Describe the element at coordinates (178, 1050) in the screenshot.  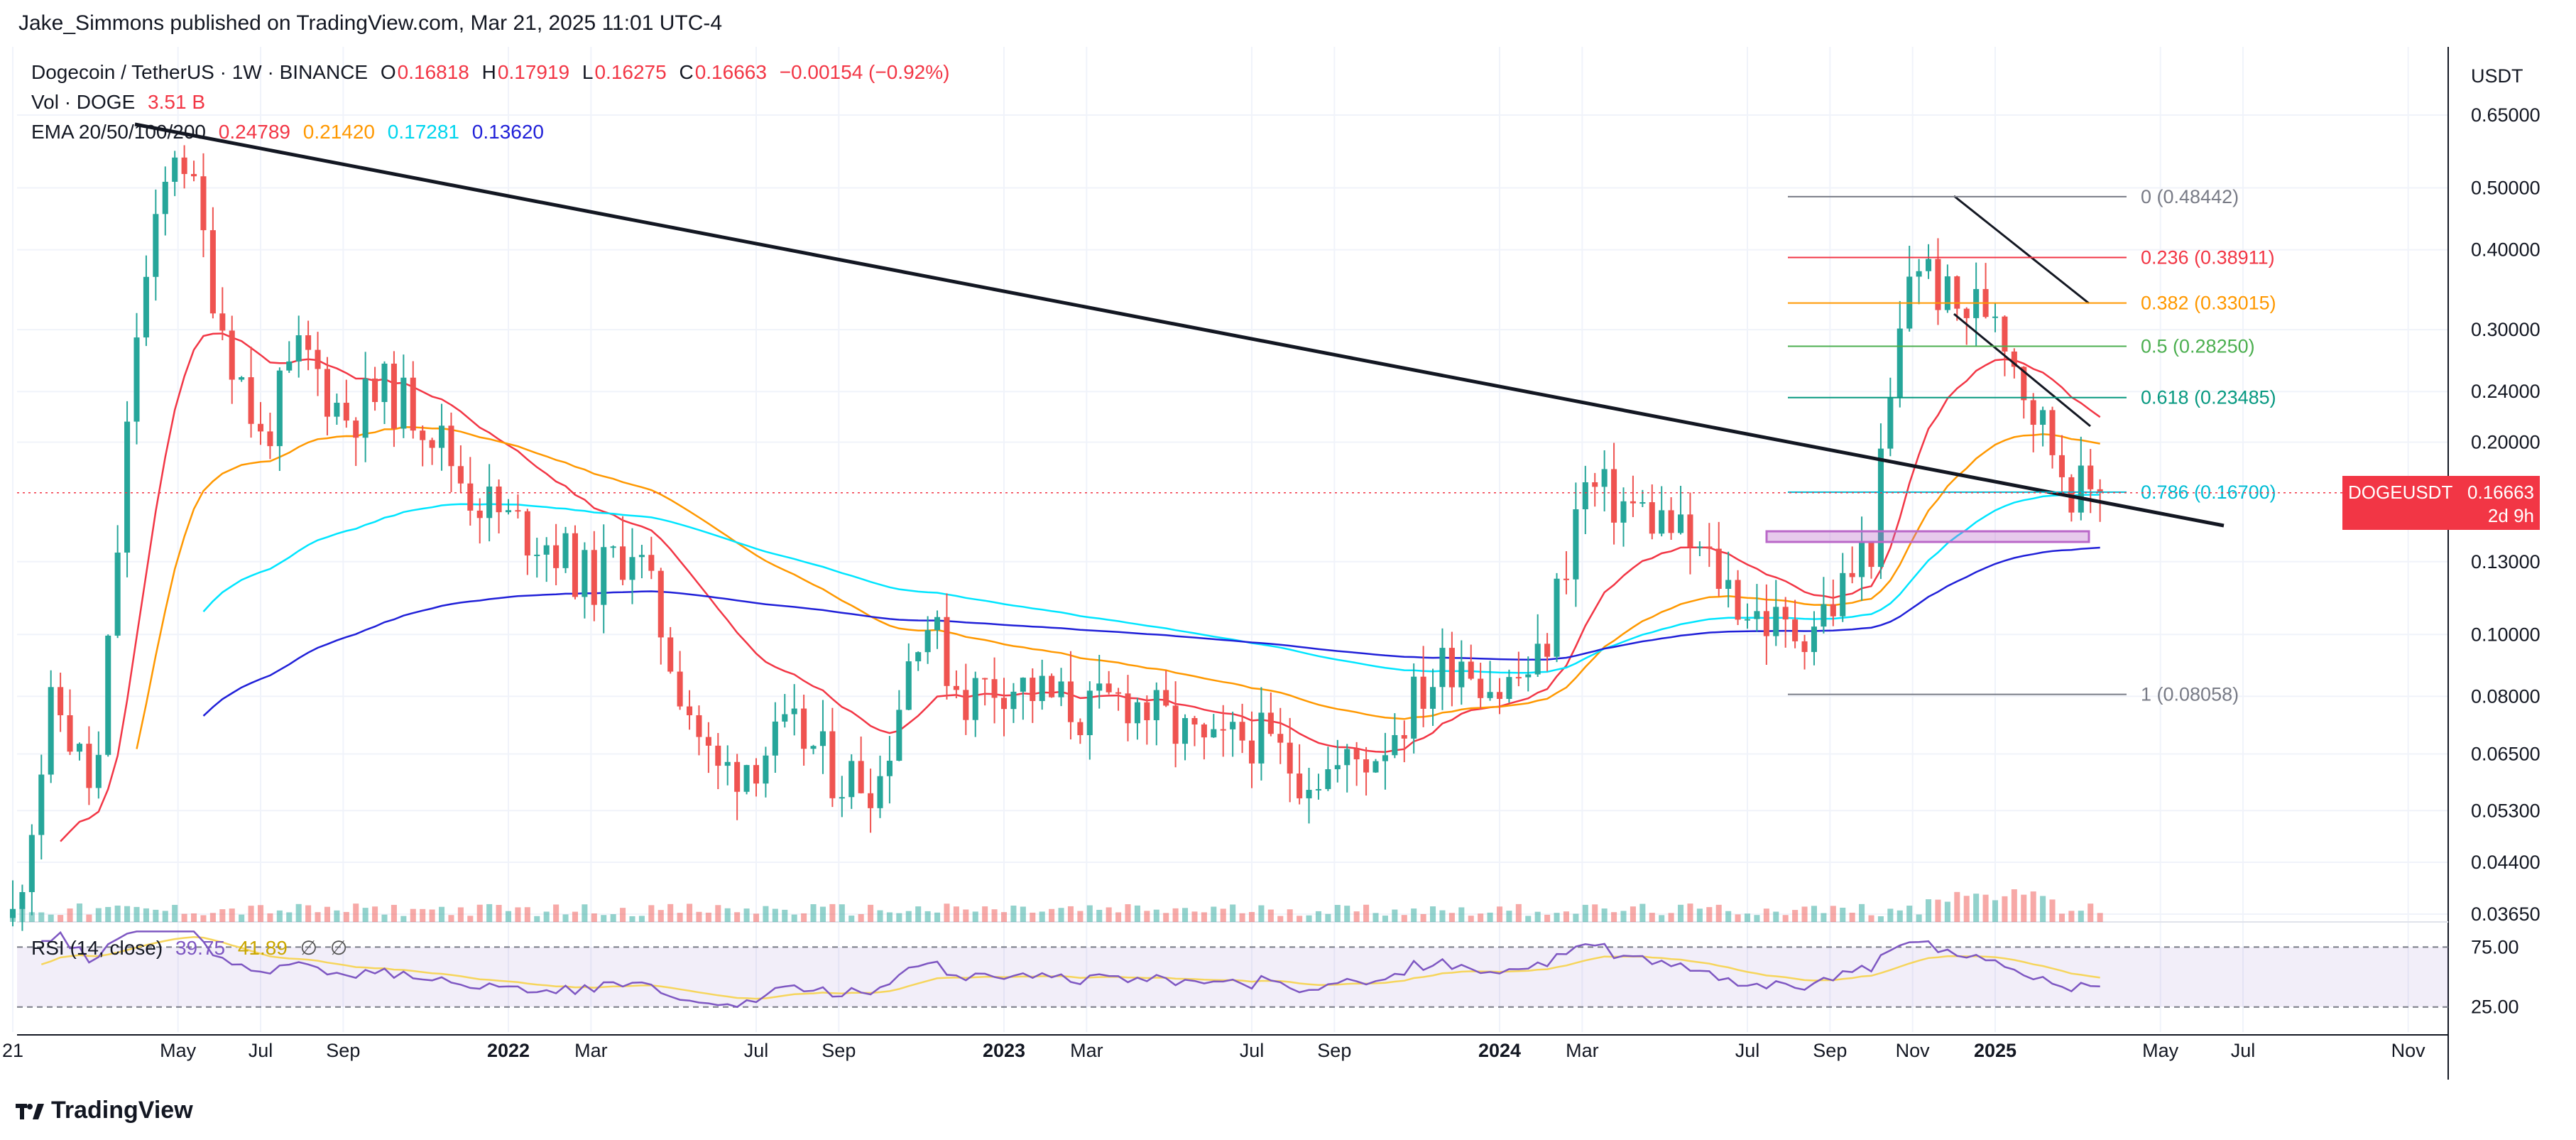
I see `time-tick-label: May` at that location.